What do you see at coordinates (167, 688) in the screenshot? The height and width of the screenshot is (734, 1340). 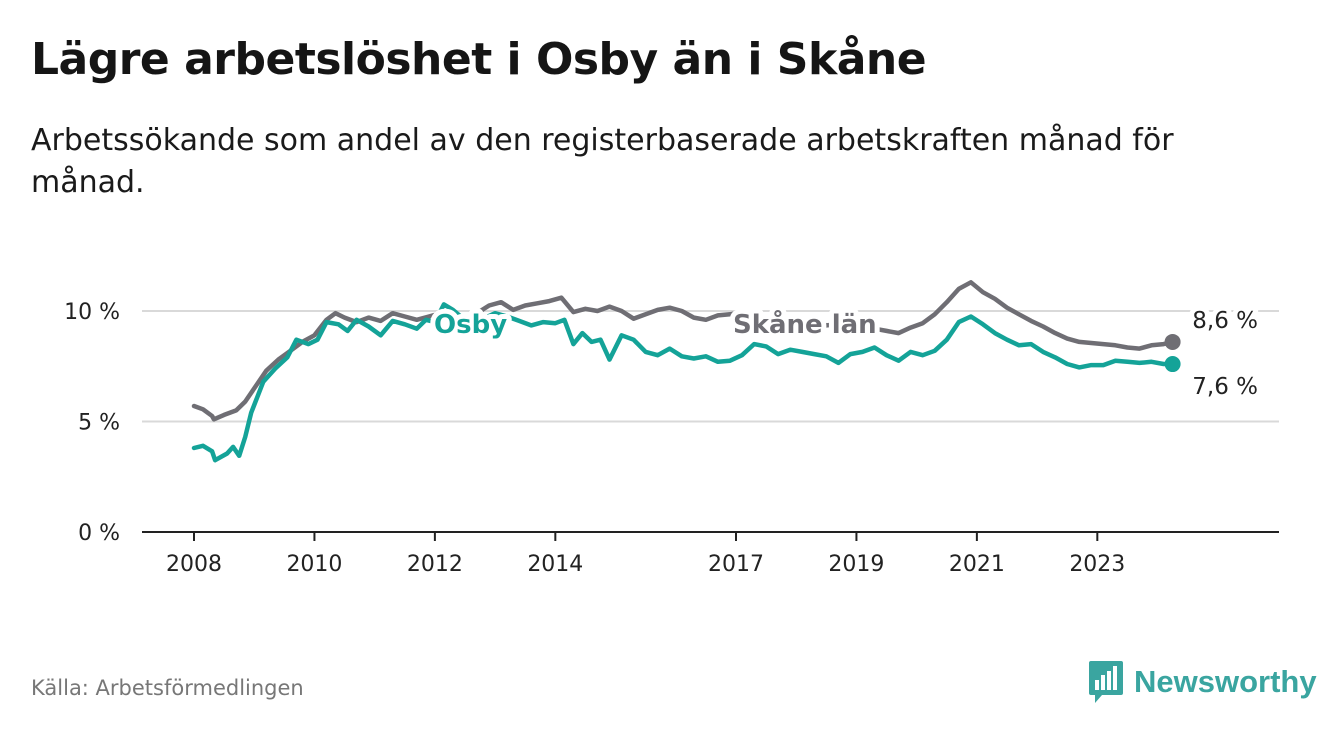 I see `source-note: Källa: Arbetsförmedlingen` at bounding box center [167, 688].